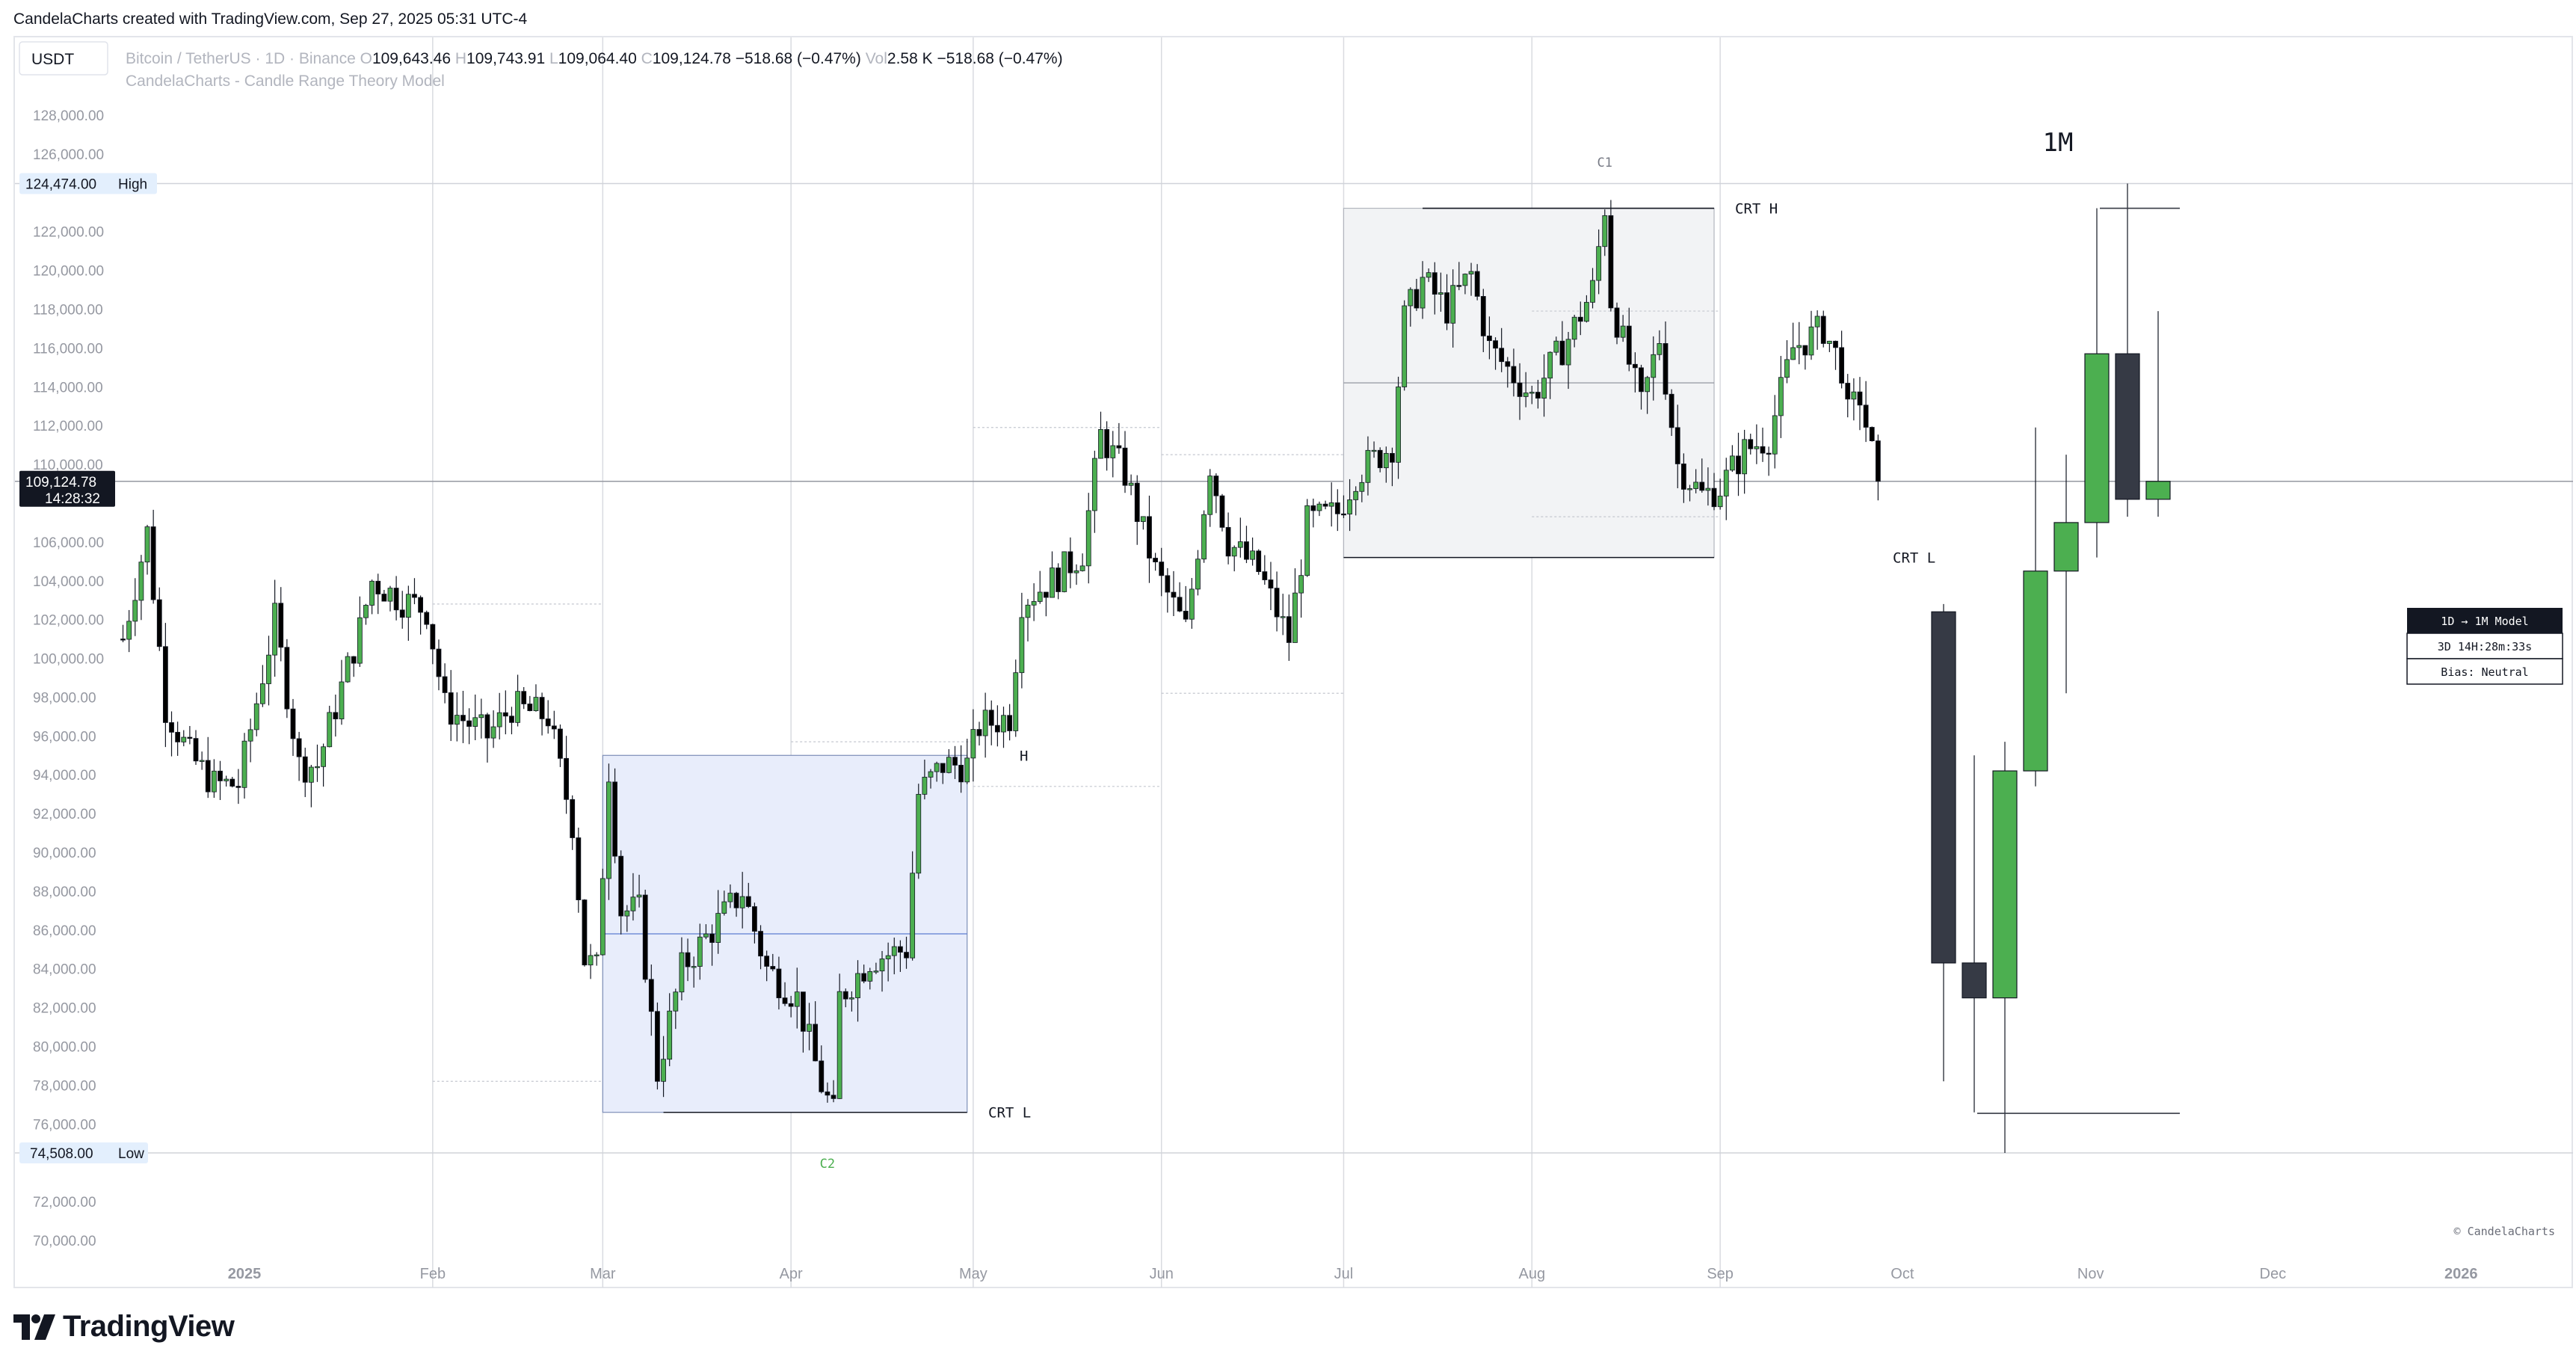 The width and height of the screenshot is (2576, 1366). Describe the element at coordinates (647, 58) in the screenshot. I see `ohlc-key: C` at that location.